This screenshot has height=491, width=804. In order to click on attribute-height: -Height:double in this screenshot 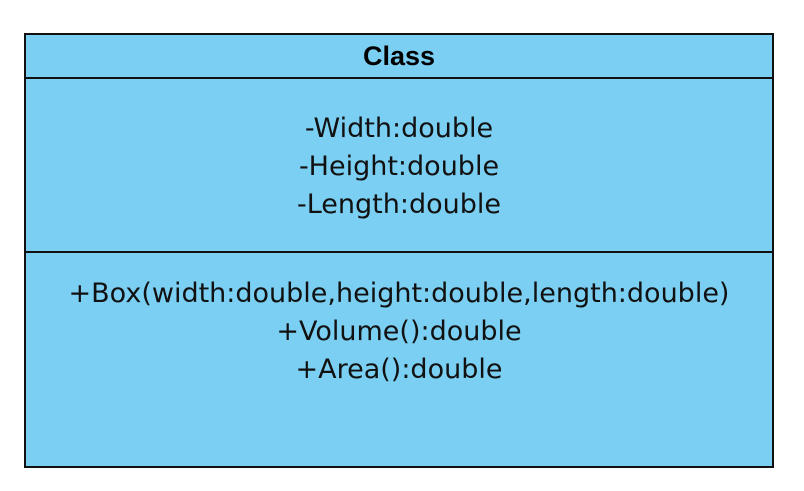, I will do `click(399, 166)`.